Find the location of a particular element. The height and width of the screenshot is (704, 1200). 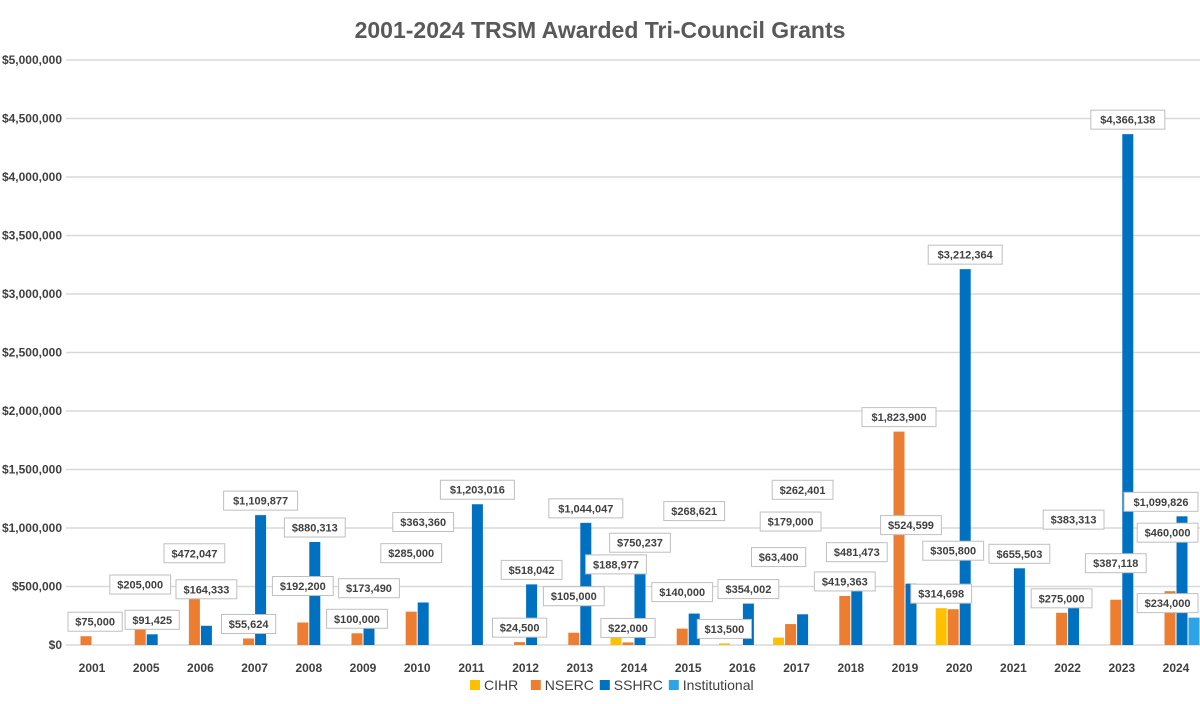

data-label-nserc-2024: $460,000 is located at coordinates (1167, 532).